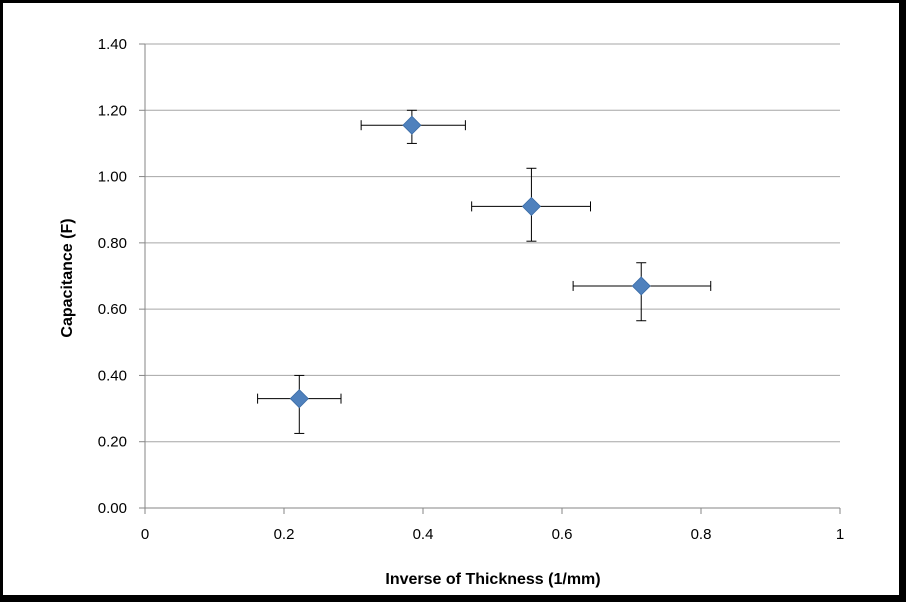  What do you see at coordinates (112, 177) in the screenshot?
I see `y-tick-label: 1.00` at bounding box center [112, 177].